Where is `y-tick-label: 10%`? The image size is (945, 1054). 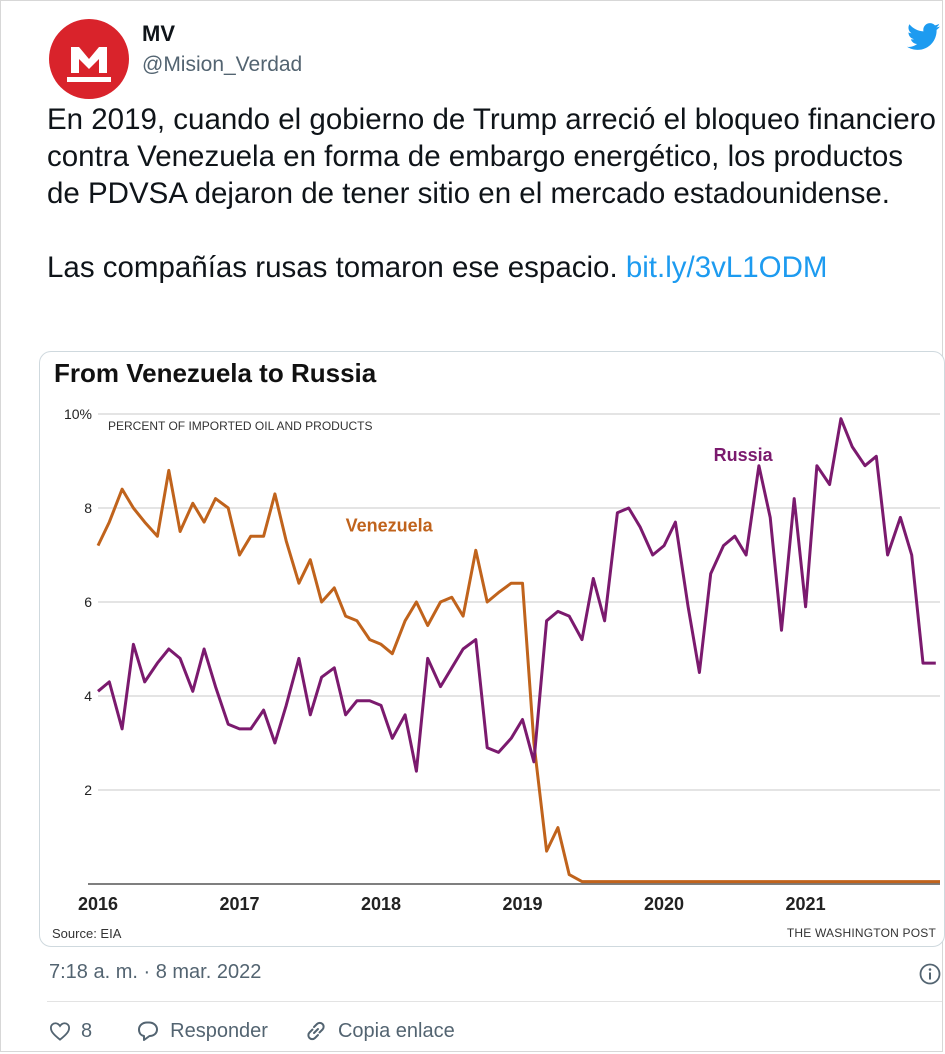
y-tick-label: 10% is located at coordinates (78, 414).